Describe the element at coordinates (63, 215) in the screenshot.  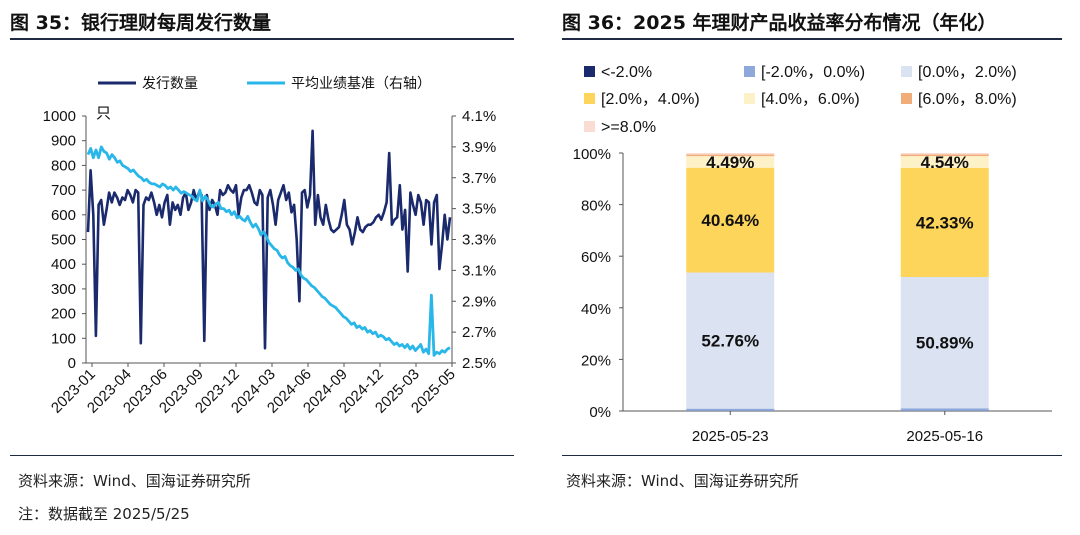
I see `left-tick-label: 600` at that location.